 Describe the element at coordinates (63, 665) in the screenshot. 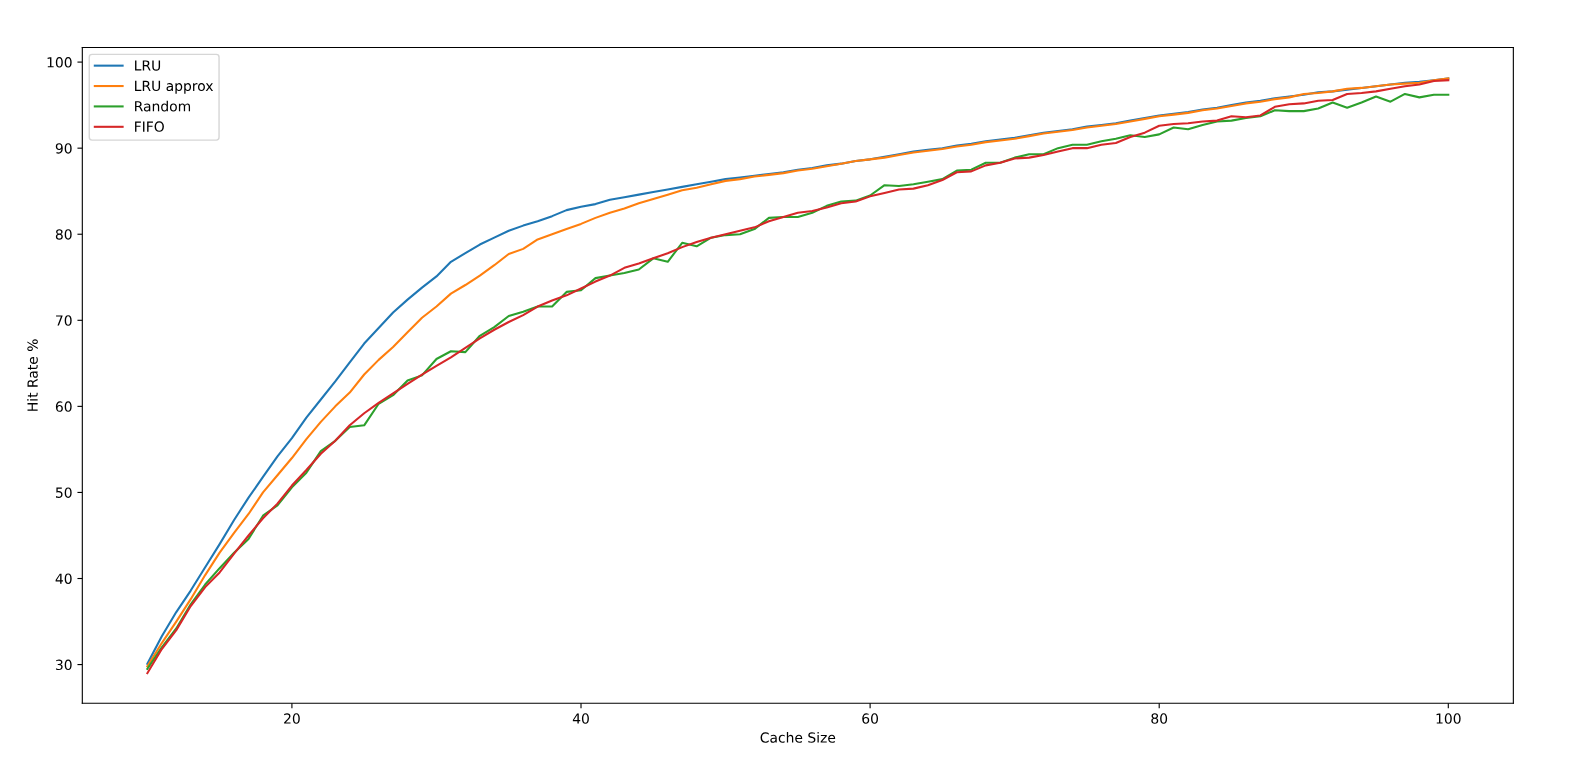

I see `y-tick-label: 30` at that location.